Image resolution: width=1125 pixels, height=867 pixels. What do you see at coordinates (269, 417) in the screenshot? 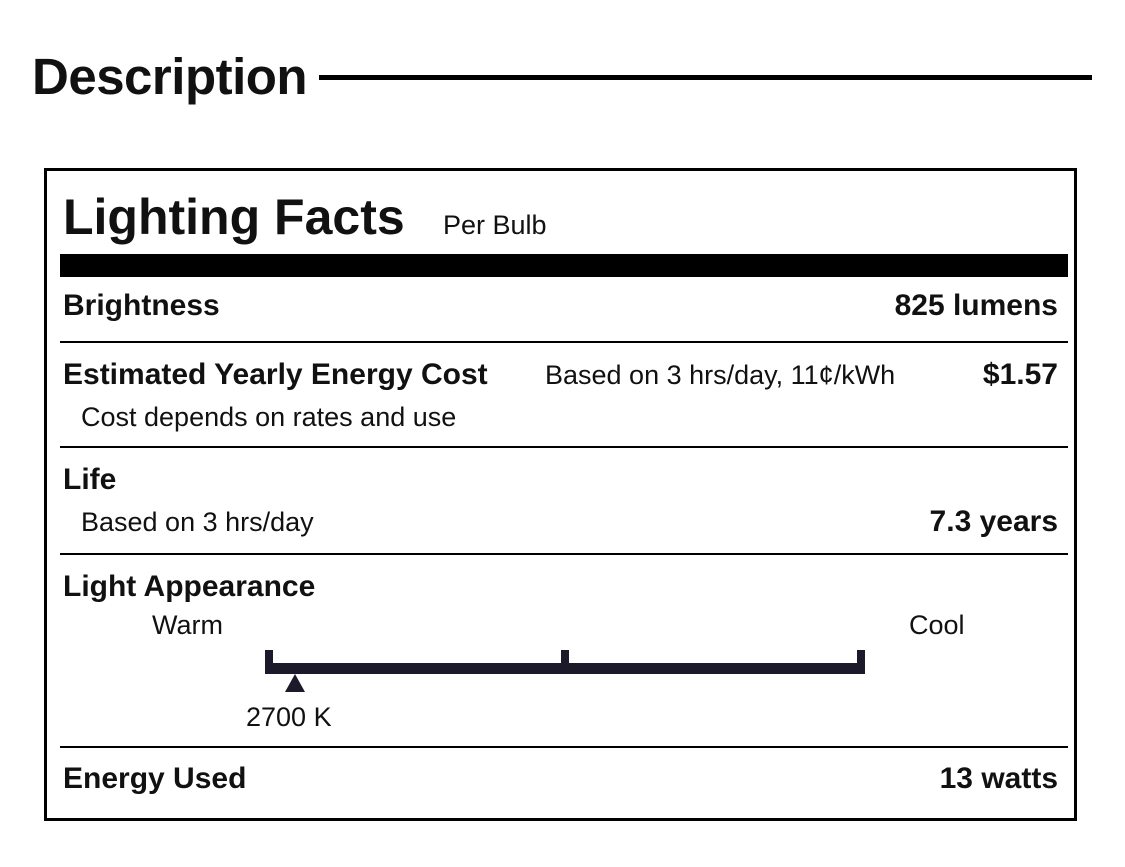
I see `energy-cost-note: Cost depends on rates and use` at bounding box center [269, 417].